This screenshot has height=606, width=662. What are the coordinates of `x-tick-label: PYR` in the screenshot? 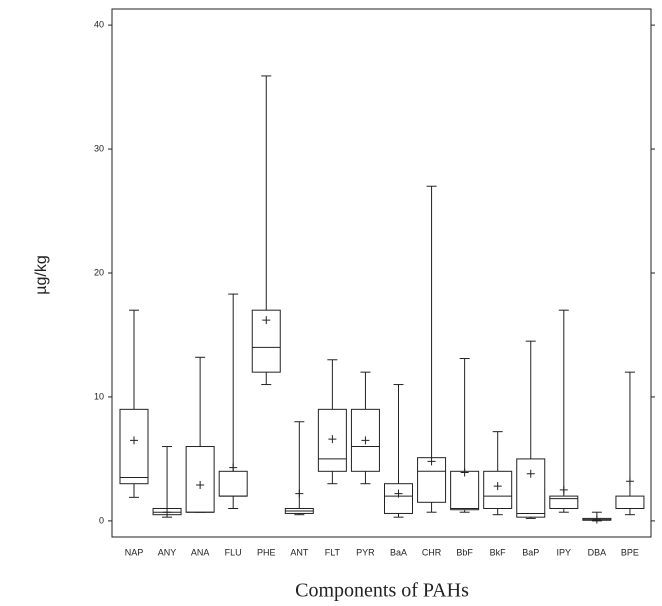 It's located at (365, 552).